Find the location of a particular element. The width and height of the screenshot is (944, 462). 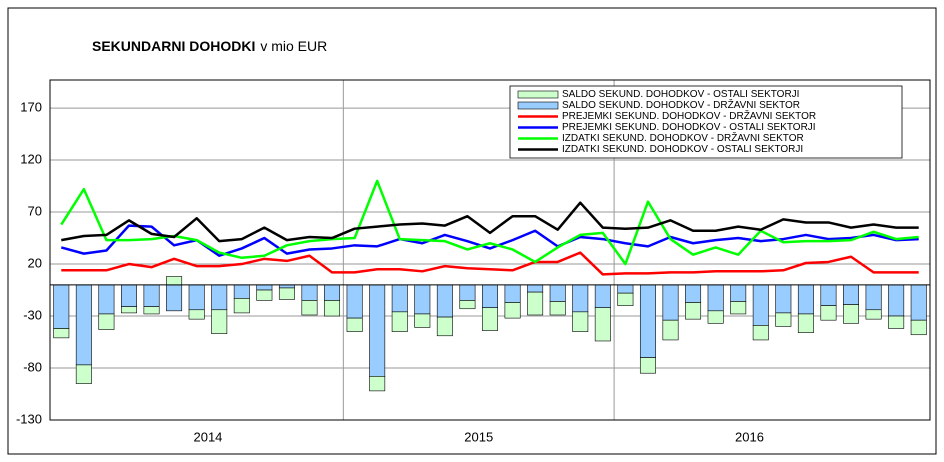

x-tick-label: 2016 is located at coordinates (749, 436).